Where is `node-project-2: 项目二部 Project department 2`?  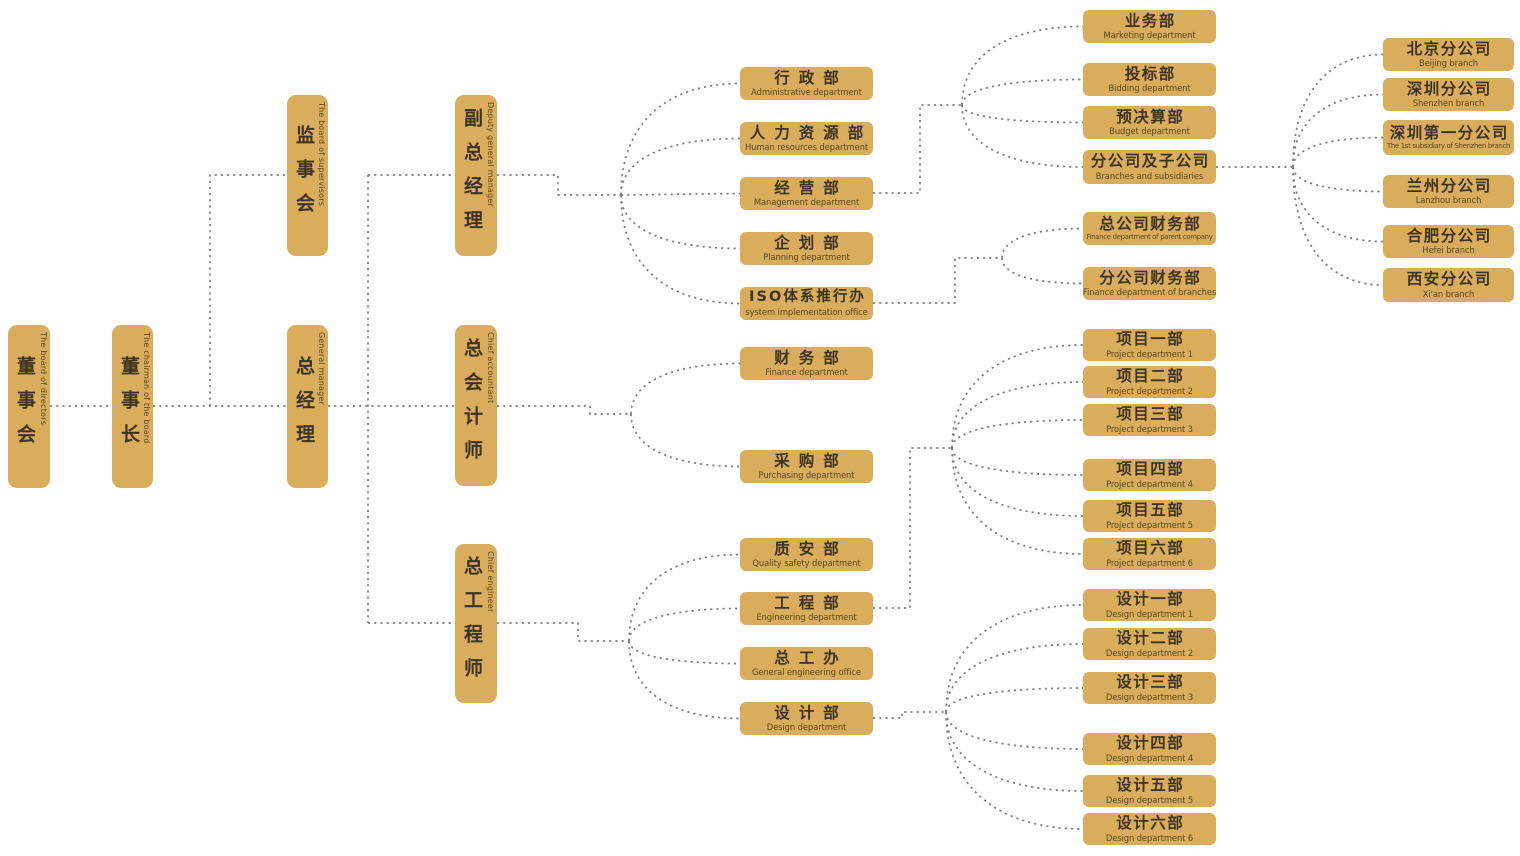 node-project-2: 项目二部 Project department 2 is located at coordinates (1149, 382).